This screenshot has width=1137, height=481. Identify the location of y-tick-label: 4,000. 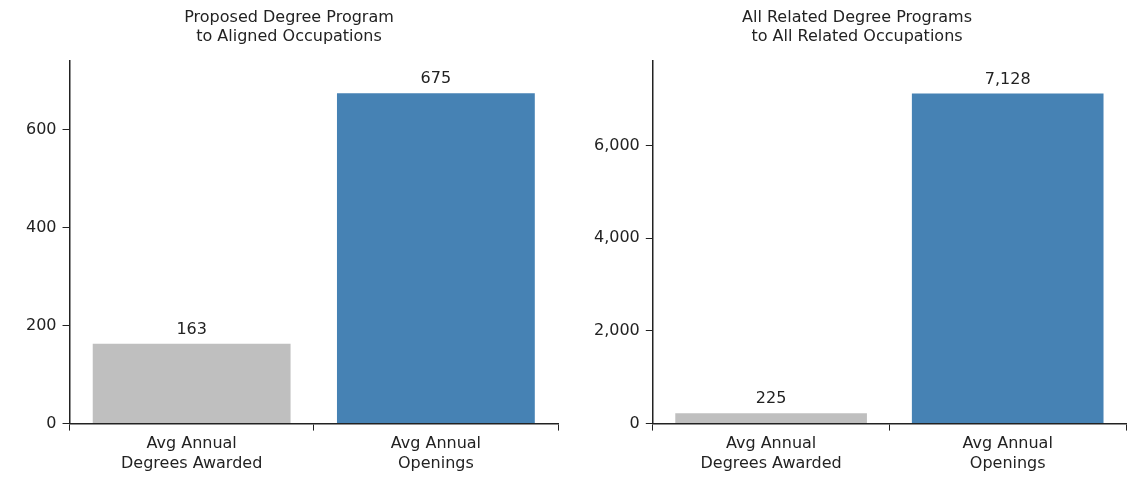
(616, 237).